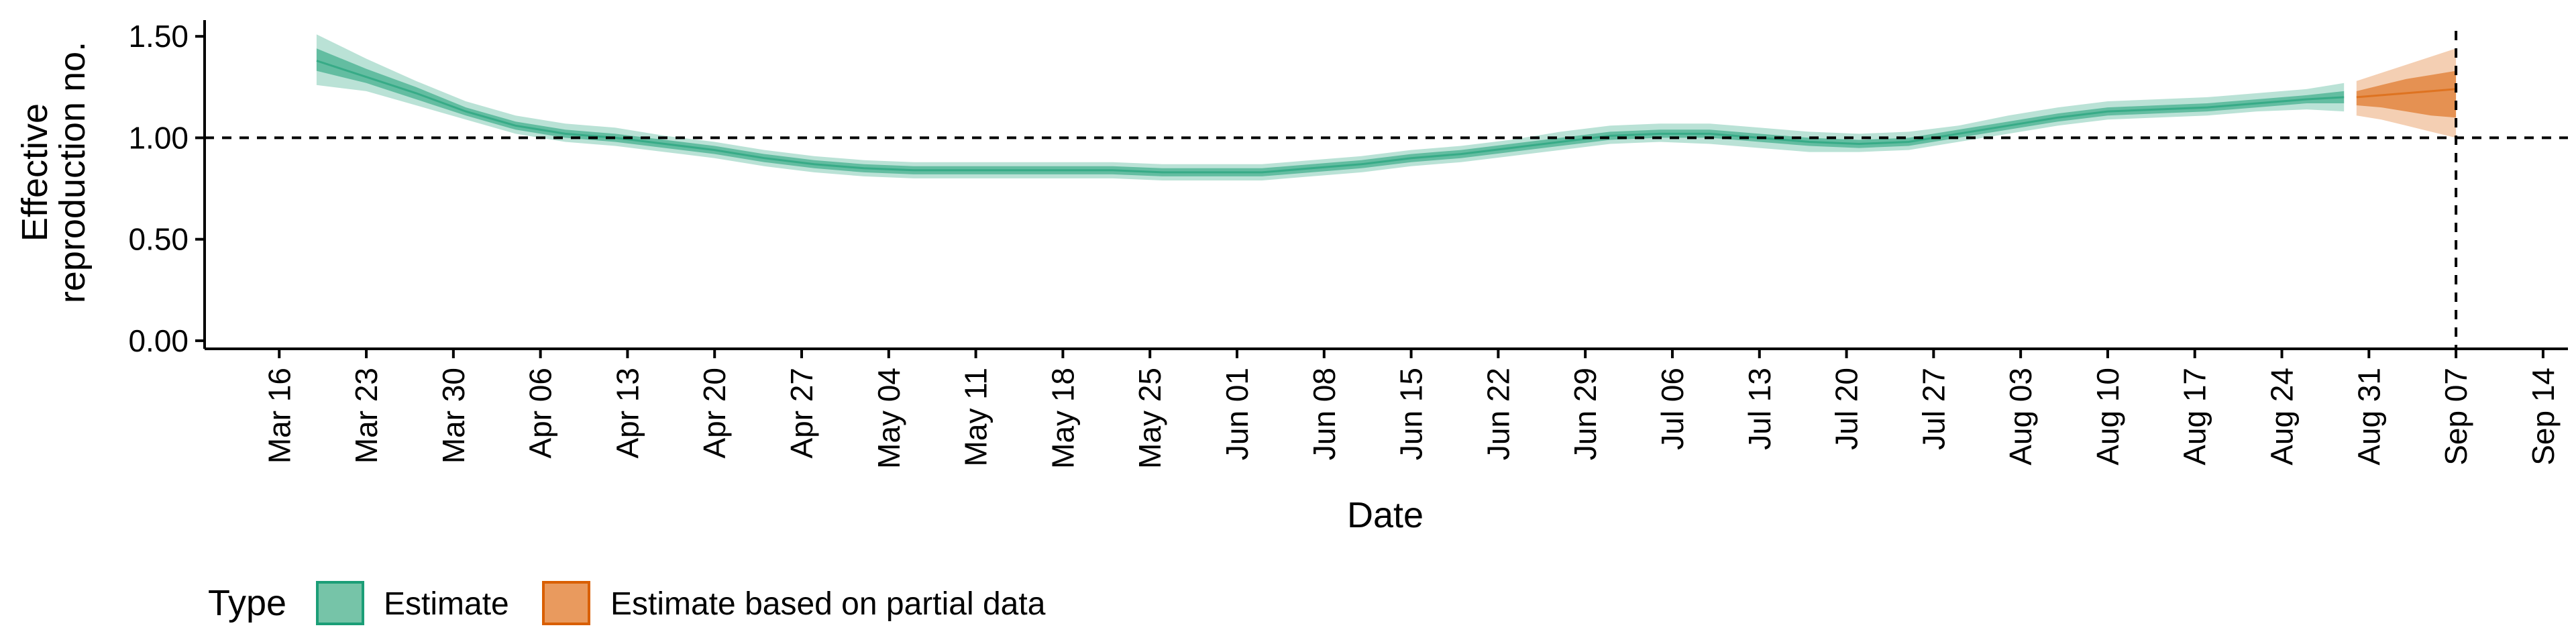  I want to click on y-tick-labels: 0.00 0.50 1.00 1.50, so click(166, 188).